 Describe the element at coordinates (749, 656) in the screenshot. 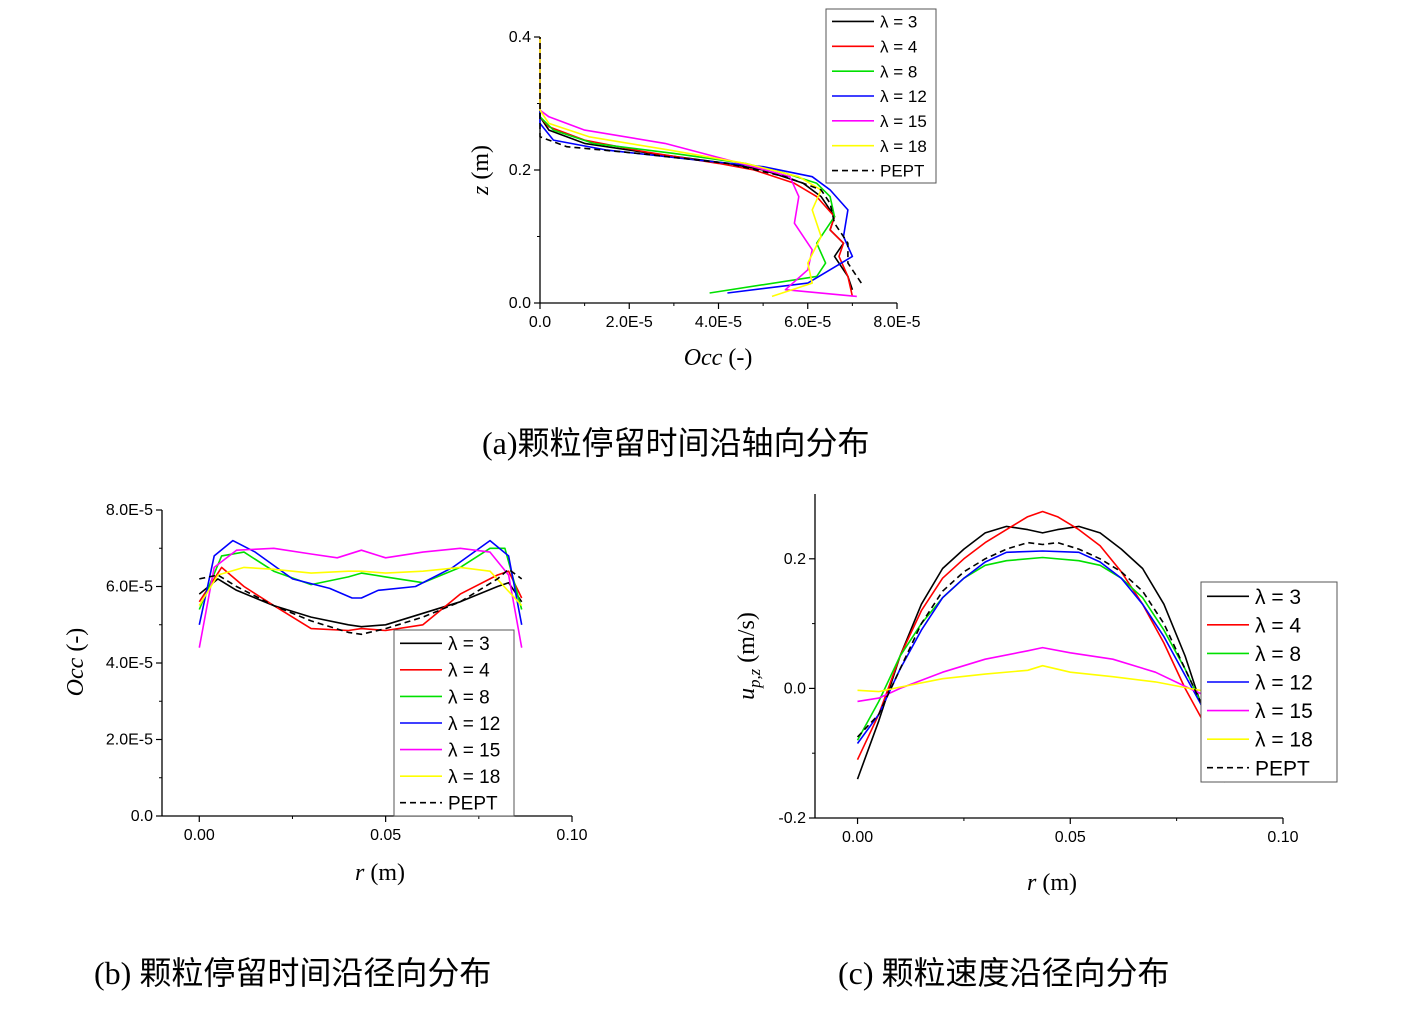

I see `y-axis-label: up,z (m/s)` at that location.